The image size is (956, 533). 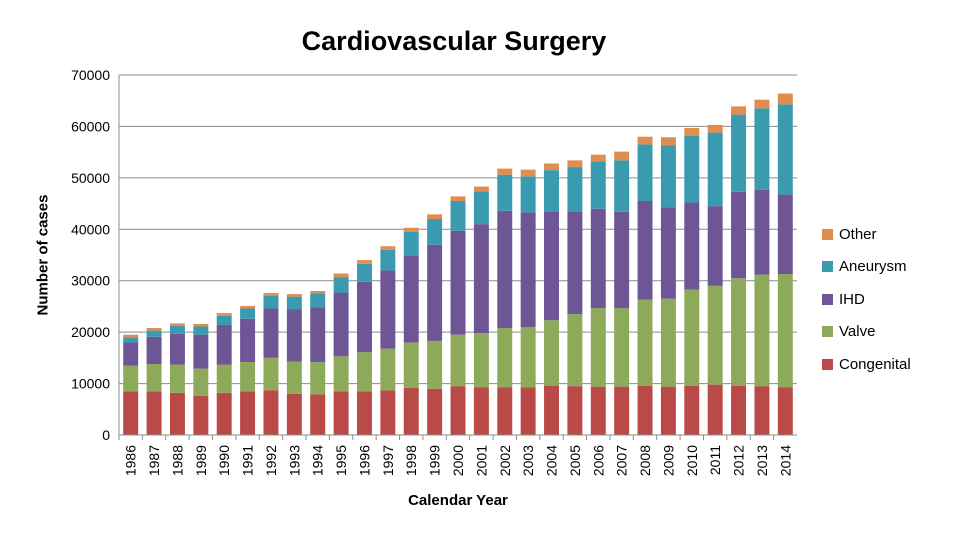 What do you see at coordinates (852, 299) in the screenshot?
I see `legend-label: IHD` at bounding box center [852, 299].